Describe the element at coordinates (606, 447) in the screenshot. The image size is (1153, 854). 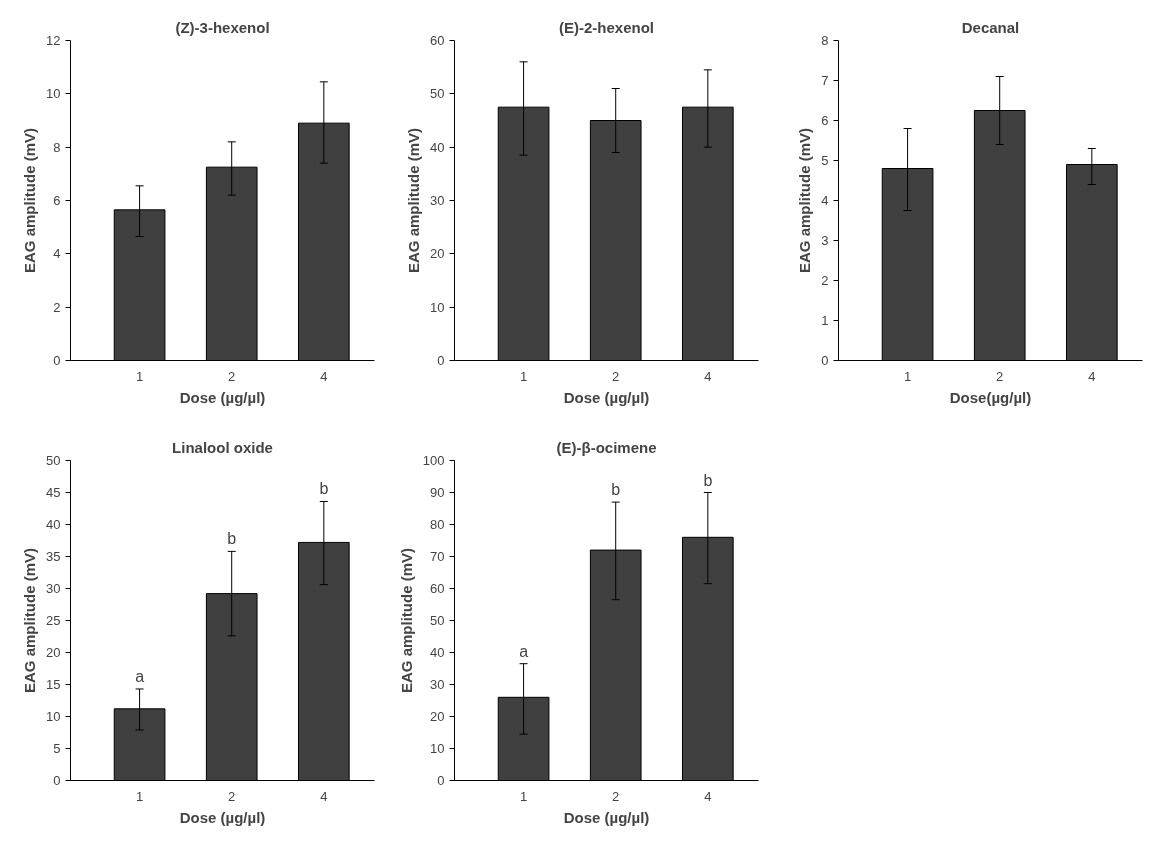
I see `chart-title: (E)-β-ocimene` at that location.